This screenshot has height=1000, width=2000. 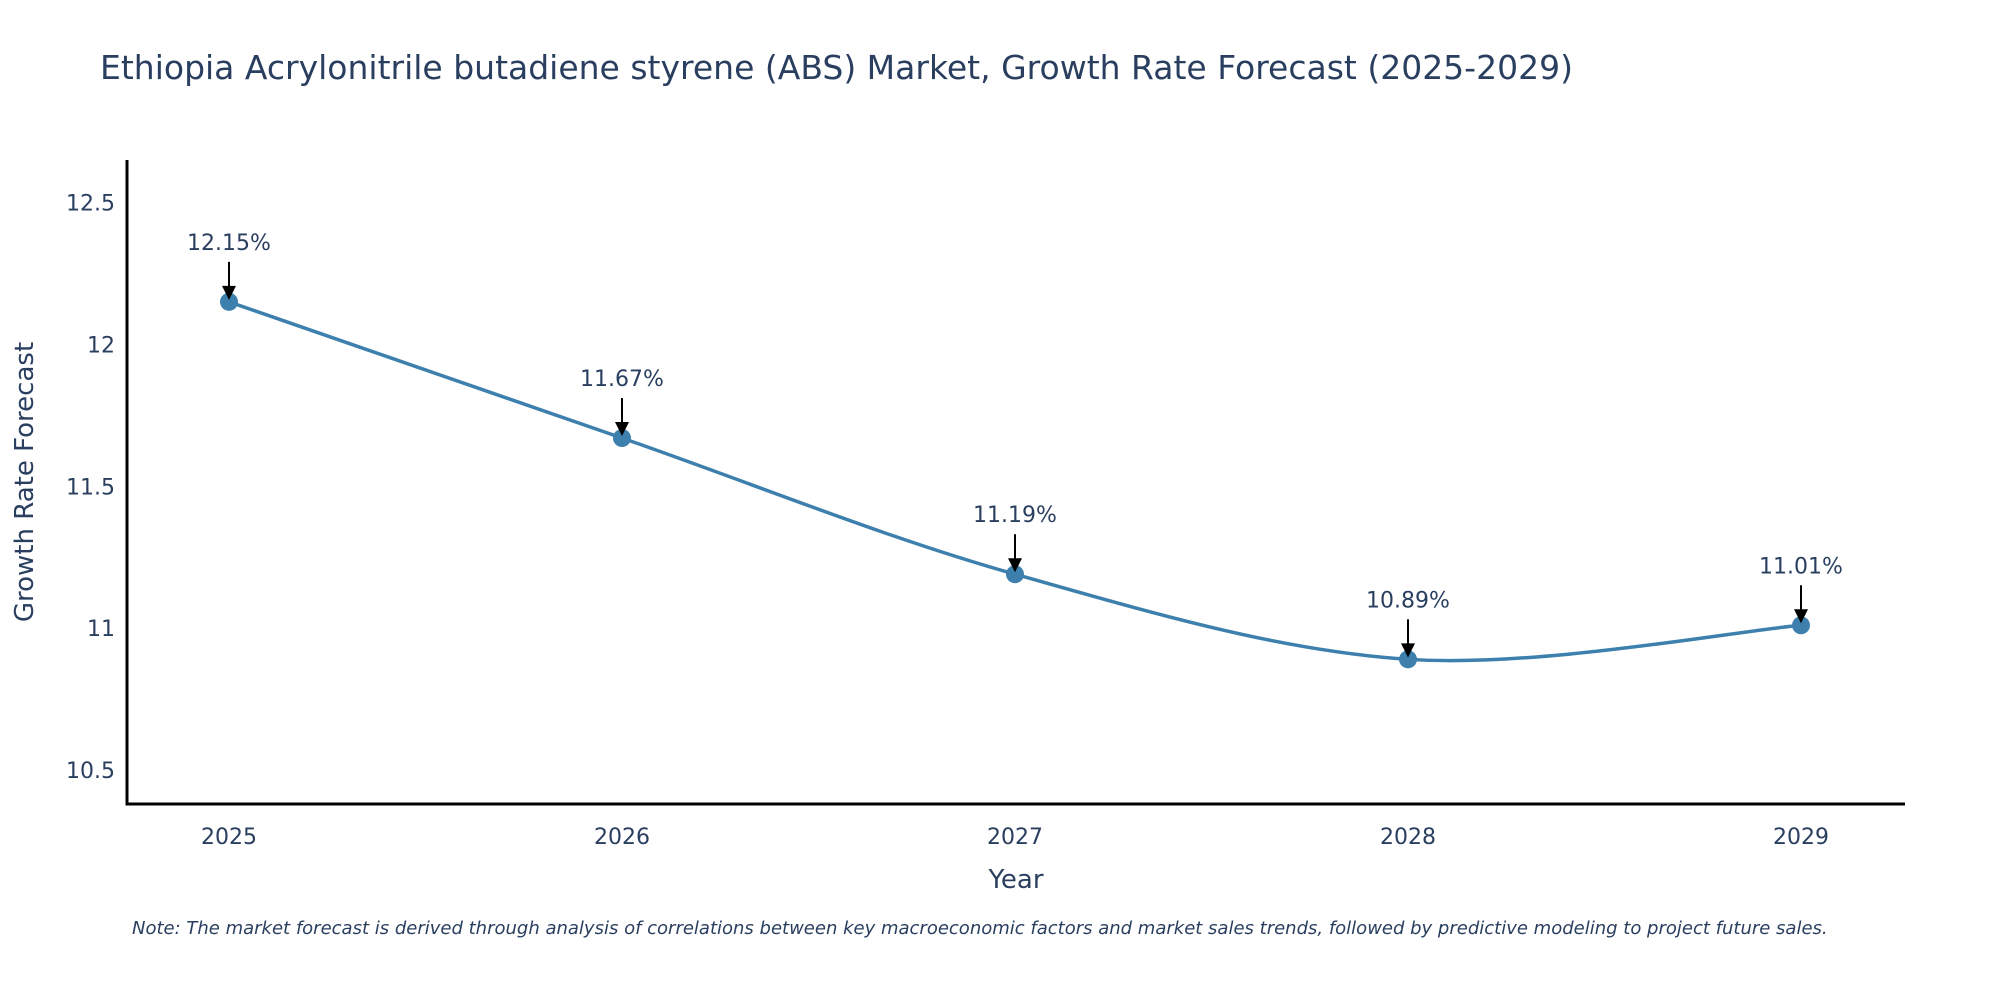 I want to click on x-axis-title: Year, so click(x=1015, y=880).